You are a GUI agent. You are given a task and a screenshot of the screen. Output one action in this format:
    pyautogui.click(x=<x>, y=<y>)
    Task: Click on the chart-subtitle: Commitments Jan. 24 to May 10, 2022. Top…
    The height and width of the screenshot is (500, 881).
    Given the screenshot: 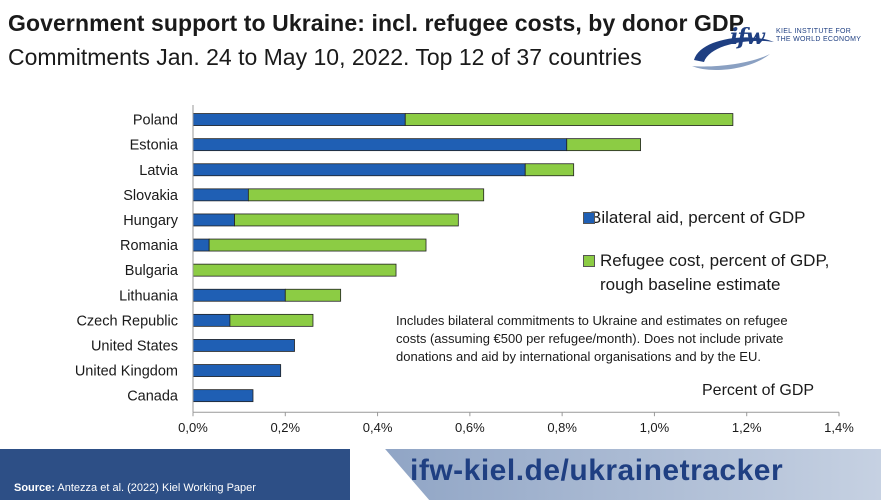 What is the action you would take?
    pyautogui.click(x=325, y=57)
    